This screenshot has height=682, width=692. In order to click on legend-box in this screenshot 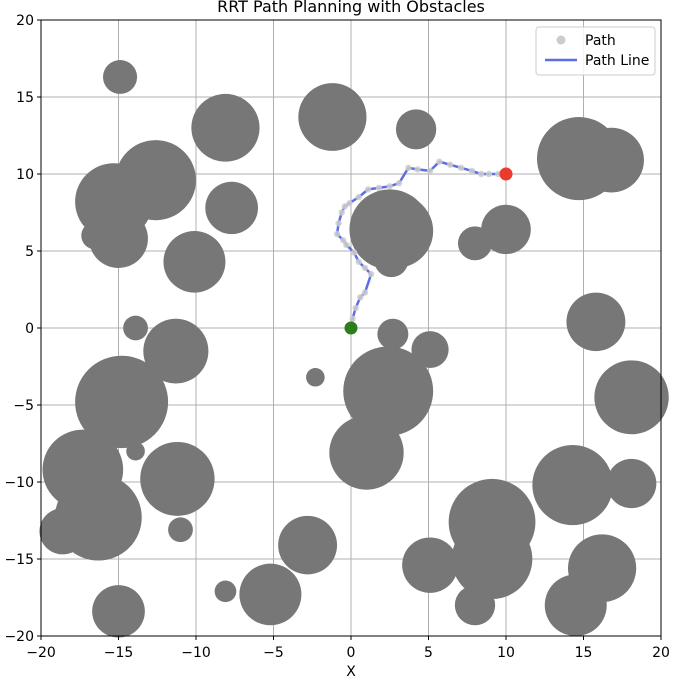, I will do `click(595, 51)`.